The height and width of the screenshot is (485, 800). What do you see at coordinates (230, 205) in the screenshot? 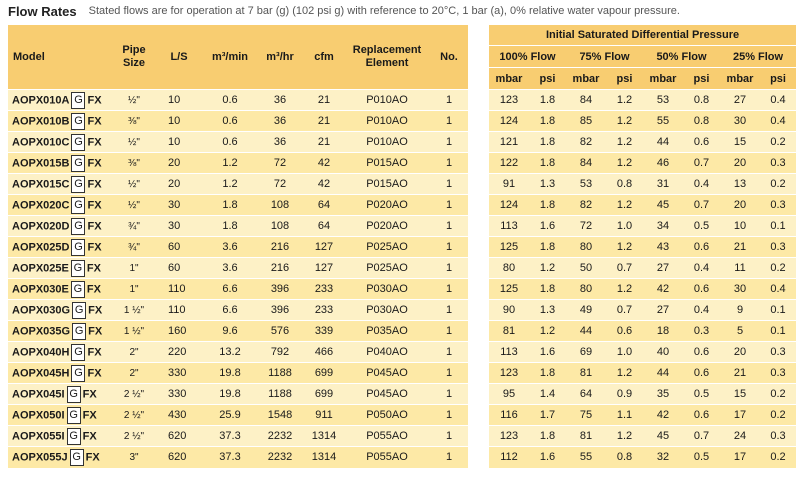
I see `m3min-cell: 1.8` at bounding box center [230, 205].